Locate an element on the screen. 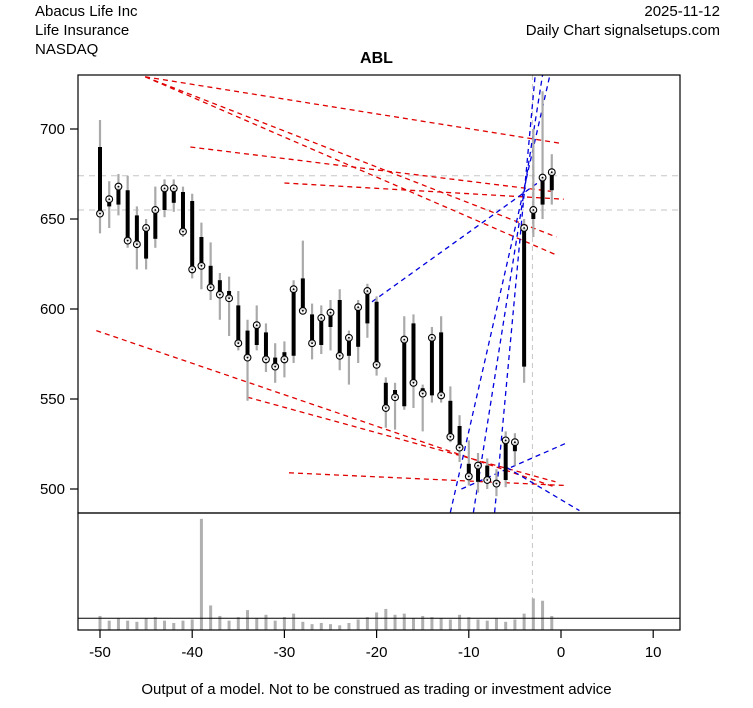 The height and width of the screenshot is (708, 753). y-axis-label: 550 is located at coordinates (52, 399).